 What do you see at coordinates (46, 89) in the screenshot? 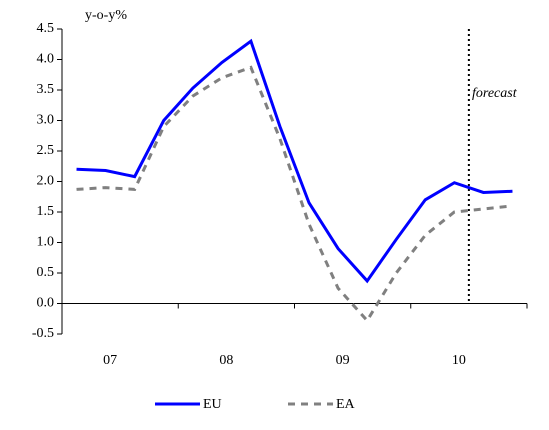
I see `y-tick-label: 3.5` at bounding box center [46, 89].